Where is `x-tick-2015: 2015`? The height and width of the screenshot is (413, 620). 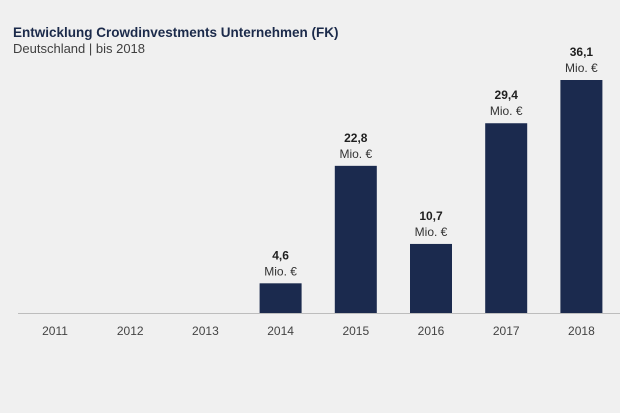 x-tick-2015: 2015 is located at coordinates (355, 331).